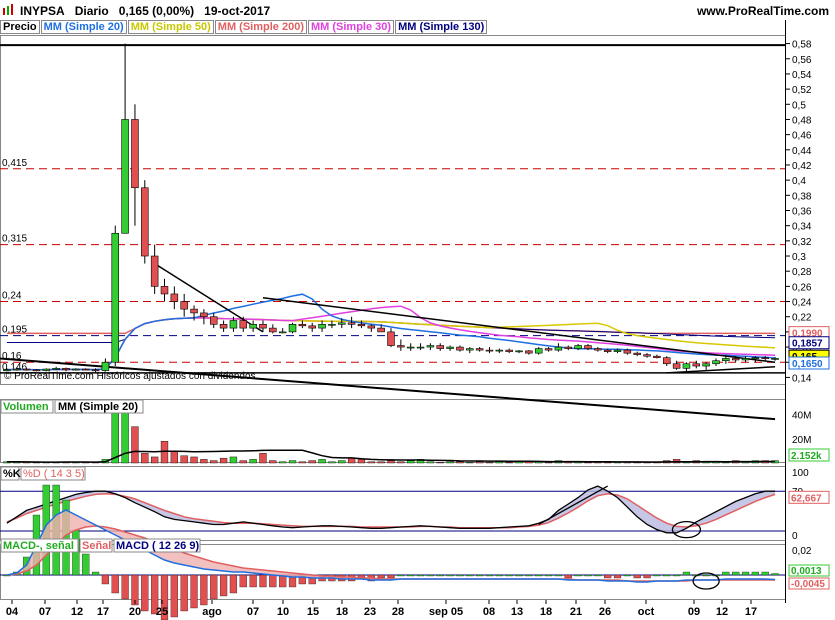 The height and width of the screenshot is (620, 835). Describe the element at coordinates (802, 227) in the screenshot. I see `price-tick-label: 0,34` at that location.